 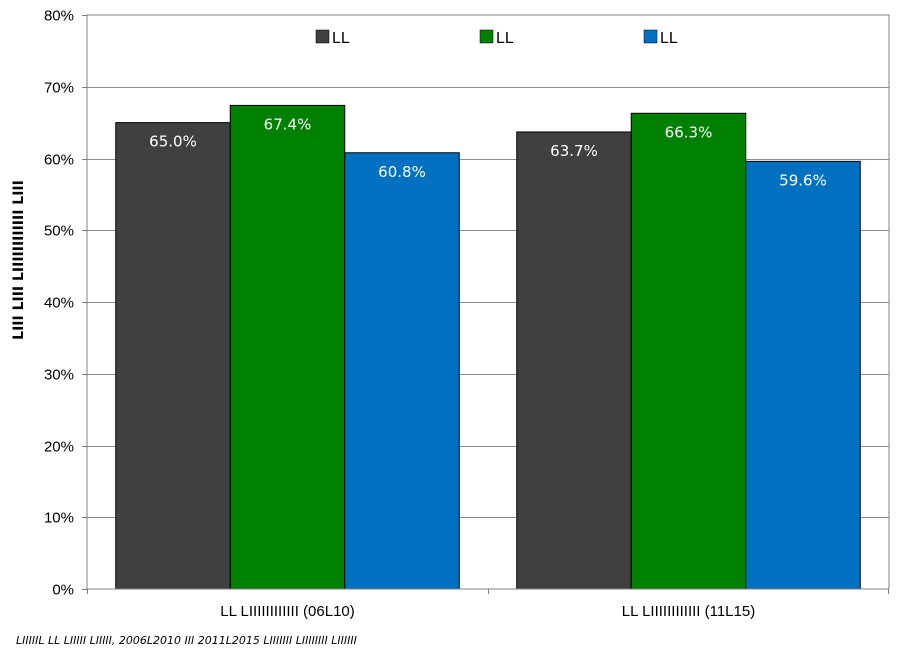 What do you see at coordinates (173, 142) in the screenshot?
I see `data-label: 65.0%` at bounding box center [173, 142].